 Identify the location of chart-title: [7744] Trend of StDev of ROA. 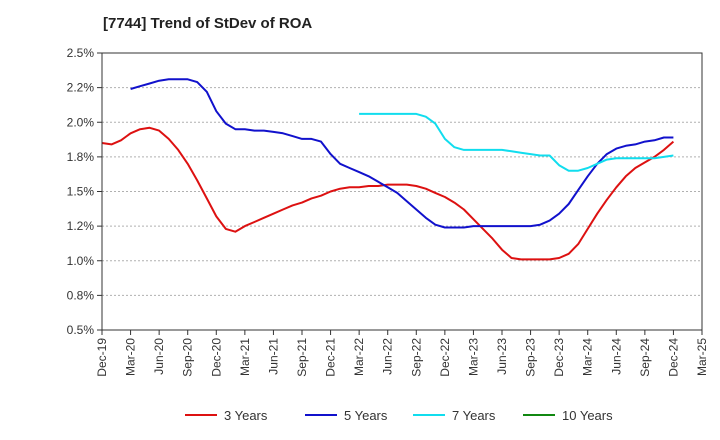
(207, 23).